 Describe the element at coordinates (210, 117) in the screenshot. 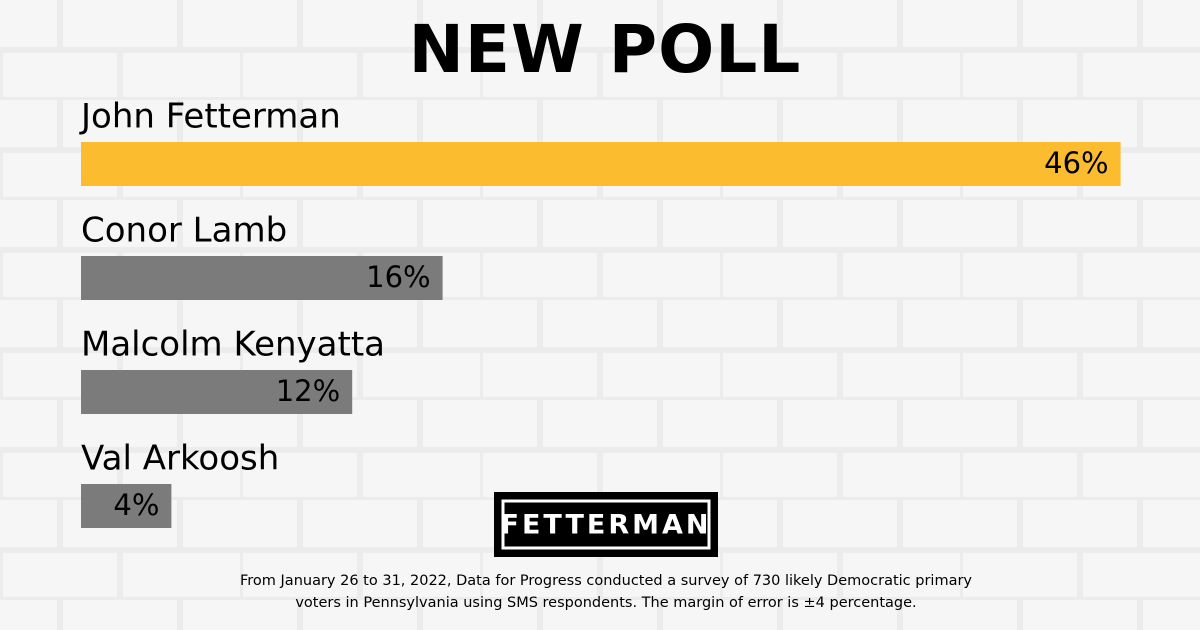

I see `category-label: John Fetterman` at that location.